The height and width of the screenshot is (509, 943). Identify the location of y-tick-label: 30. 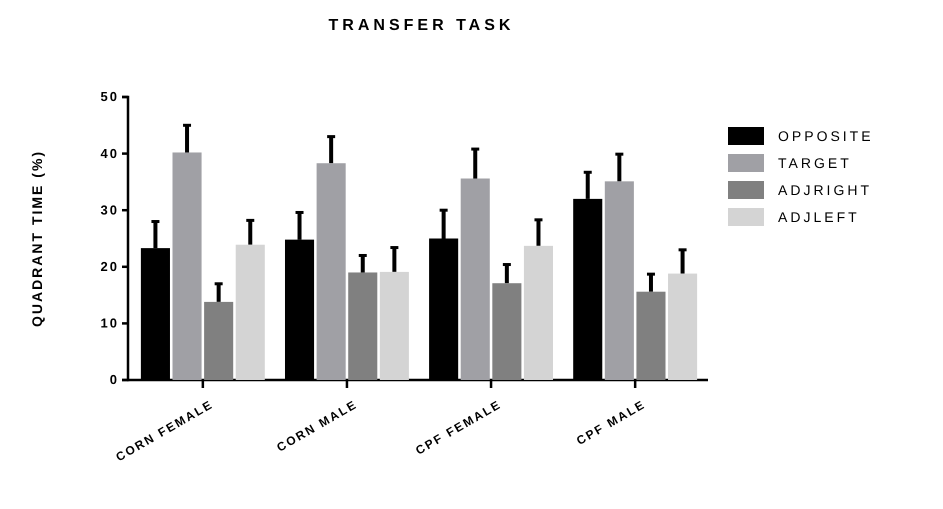
(109, 210).